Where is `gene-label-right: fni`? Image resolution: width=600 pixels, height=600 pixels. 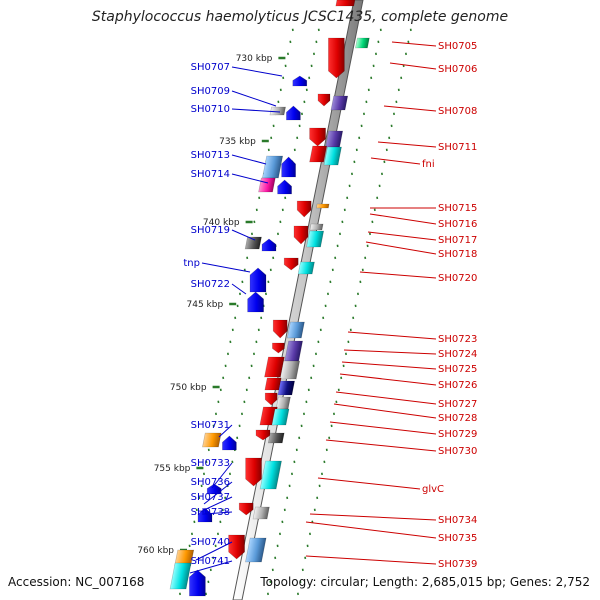 gene-label-right: fni is located at coordinates (428, 164).